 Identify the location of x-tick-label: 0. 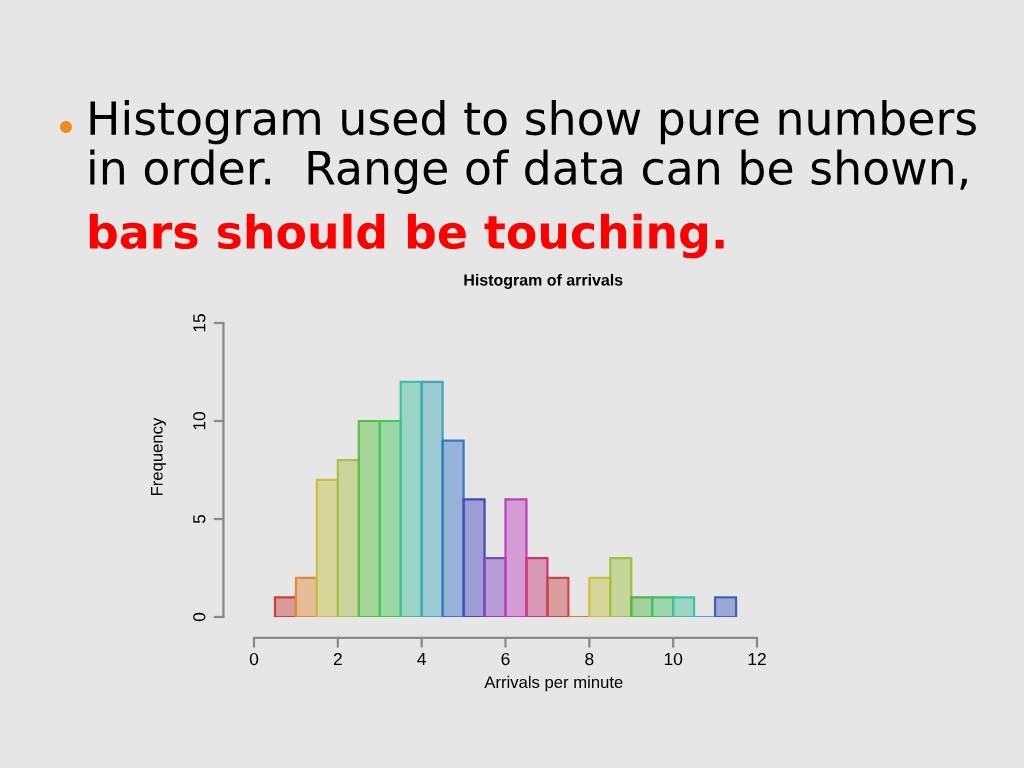
(254, 659).